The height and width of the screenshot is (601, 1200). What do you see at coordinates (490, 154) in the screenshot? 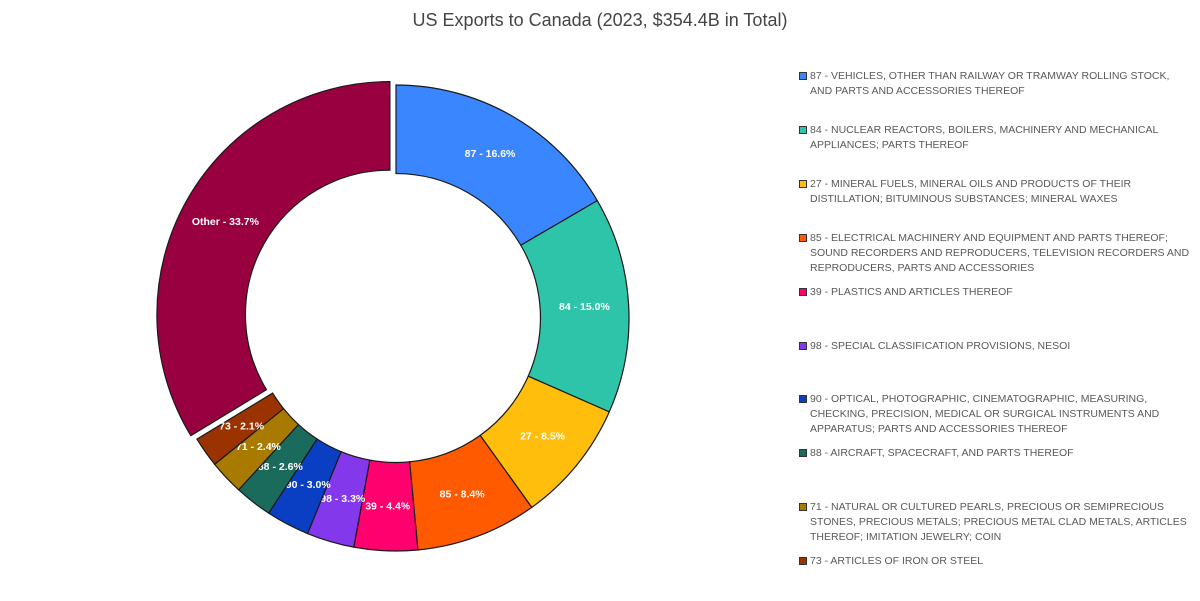
I see `slice-label-0: 87 - 16.6%` at bounding box center [490, 154].